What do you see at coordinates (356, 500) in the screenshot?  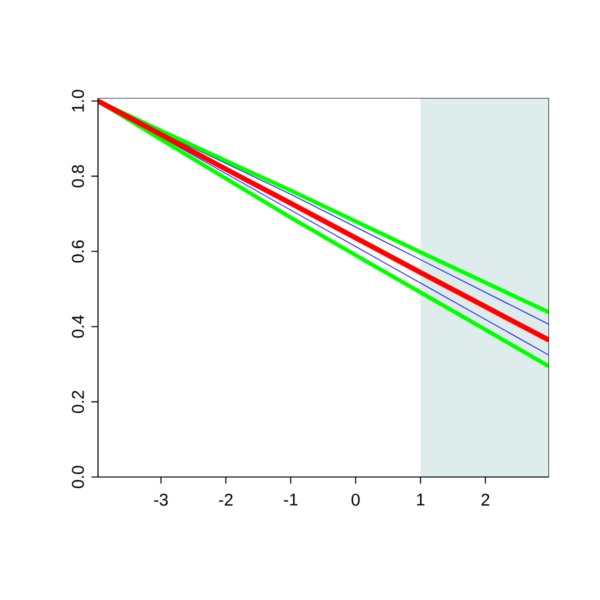 I see `x-tick-label: 0` at bounding box center [356, 500].